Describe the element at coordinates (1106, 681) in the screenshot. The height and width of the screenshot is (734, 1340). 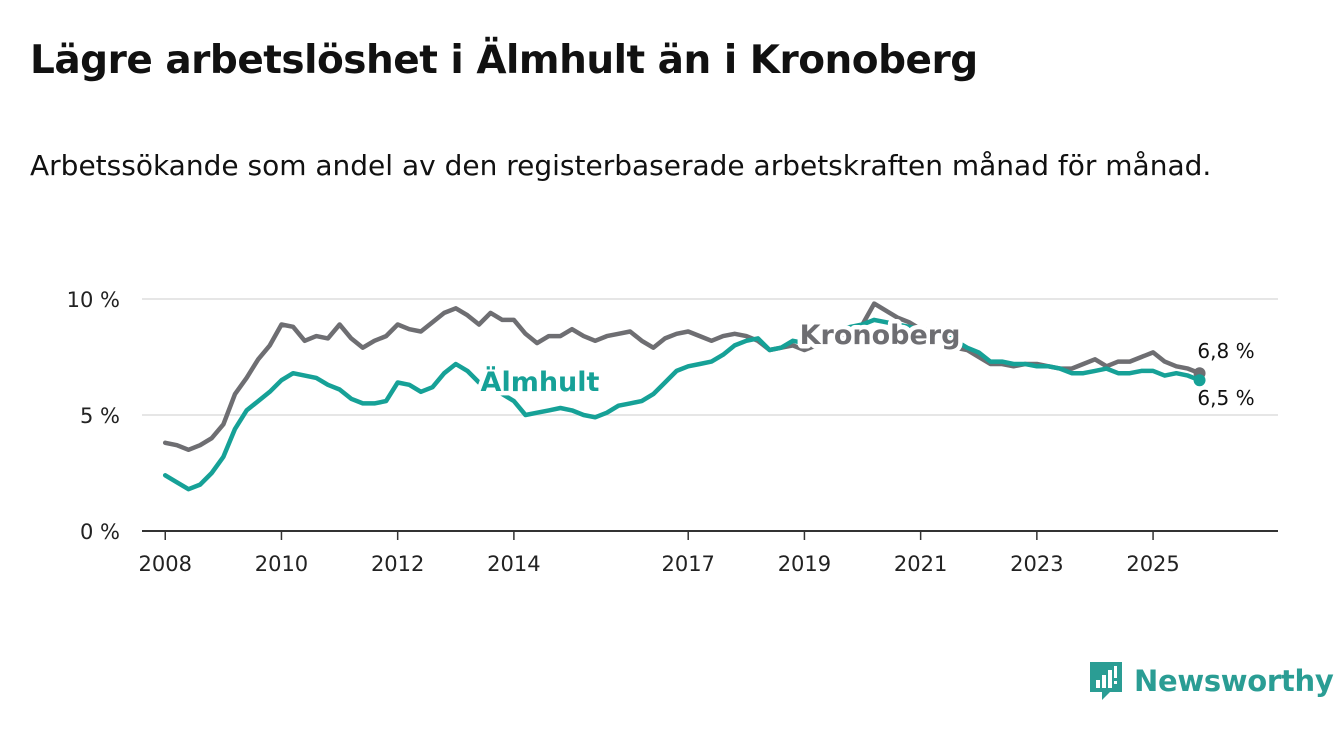
I see `newsworthy-logo-icon` at that location.